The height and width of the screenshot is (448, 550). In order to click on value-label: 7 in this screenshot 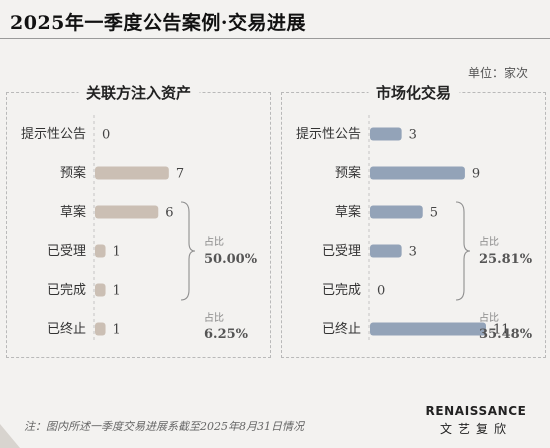, I will do `click(180, 174)`.